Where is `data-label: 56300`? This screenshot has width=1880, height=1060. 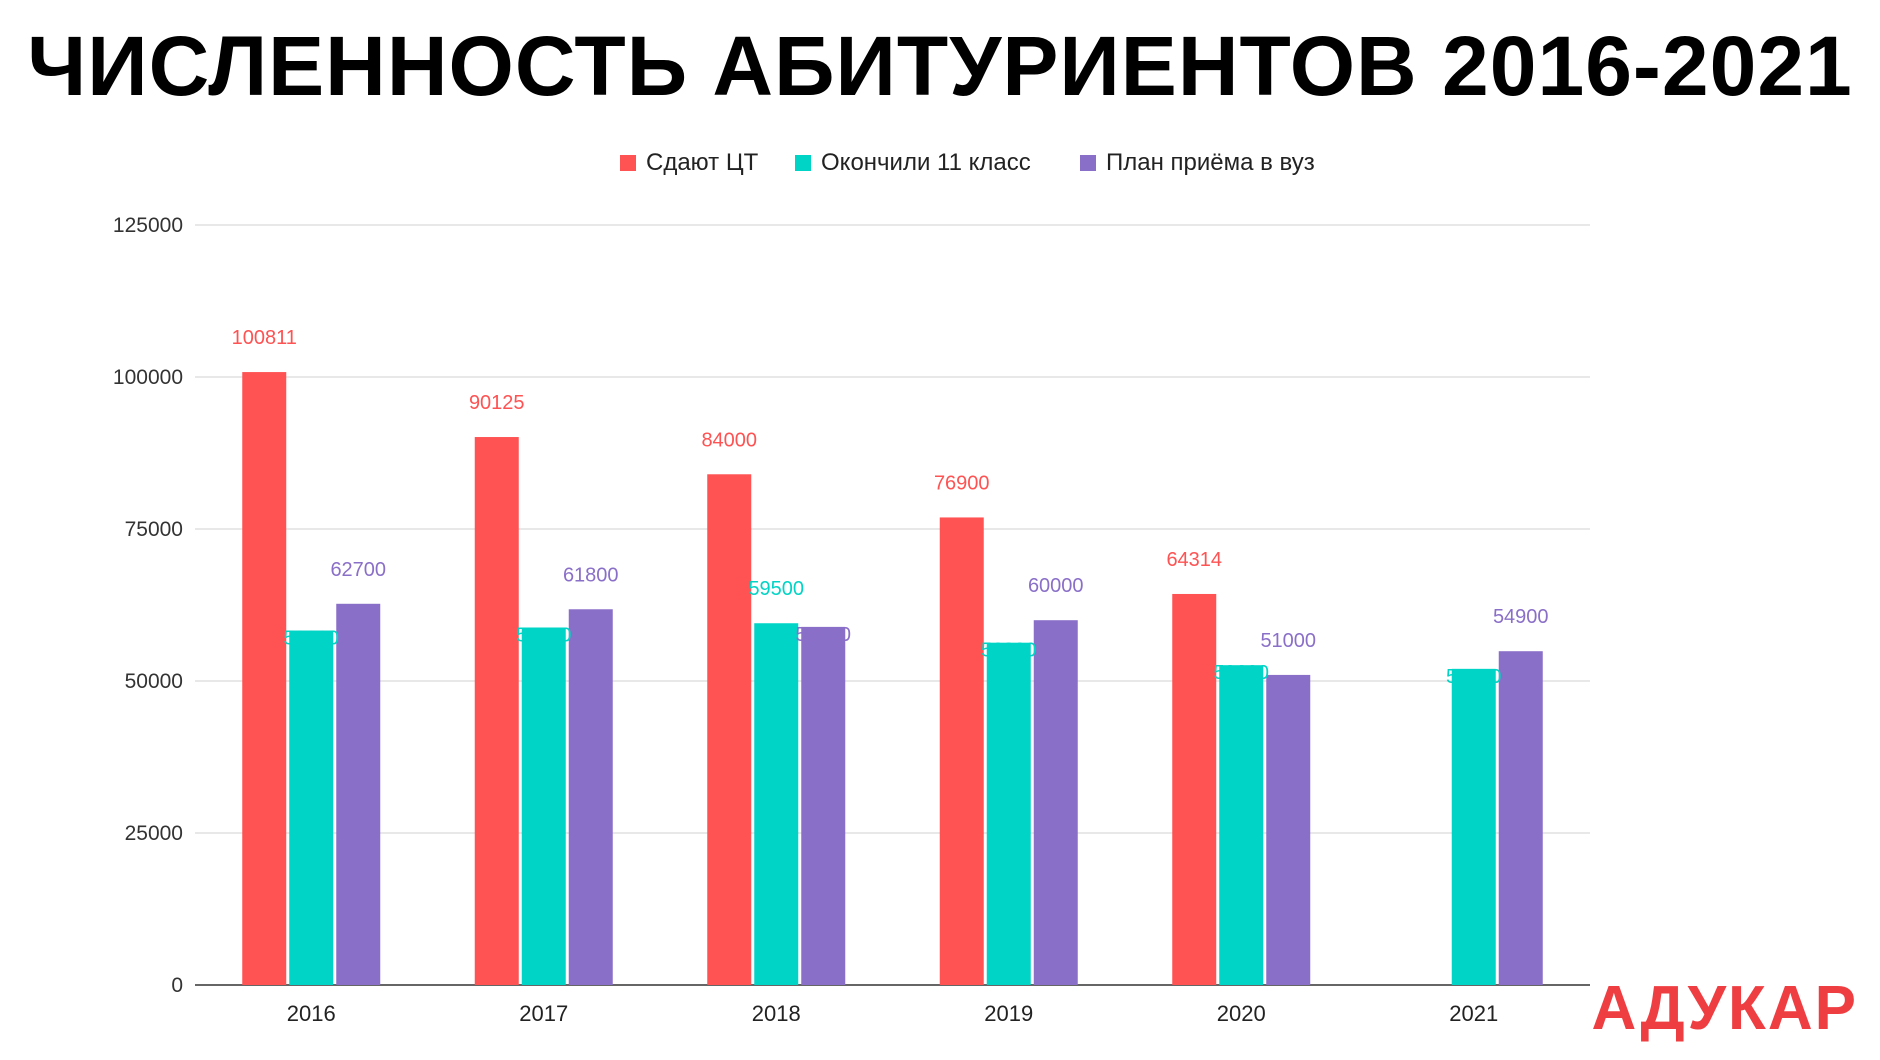
data-label: 56300 is located at coordinates (1009, 651).